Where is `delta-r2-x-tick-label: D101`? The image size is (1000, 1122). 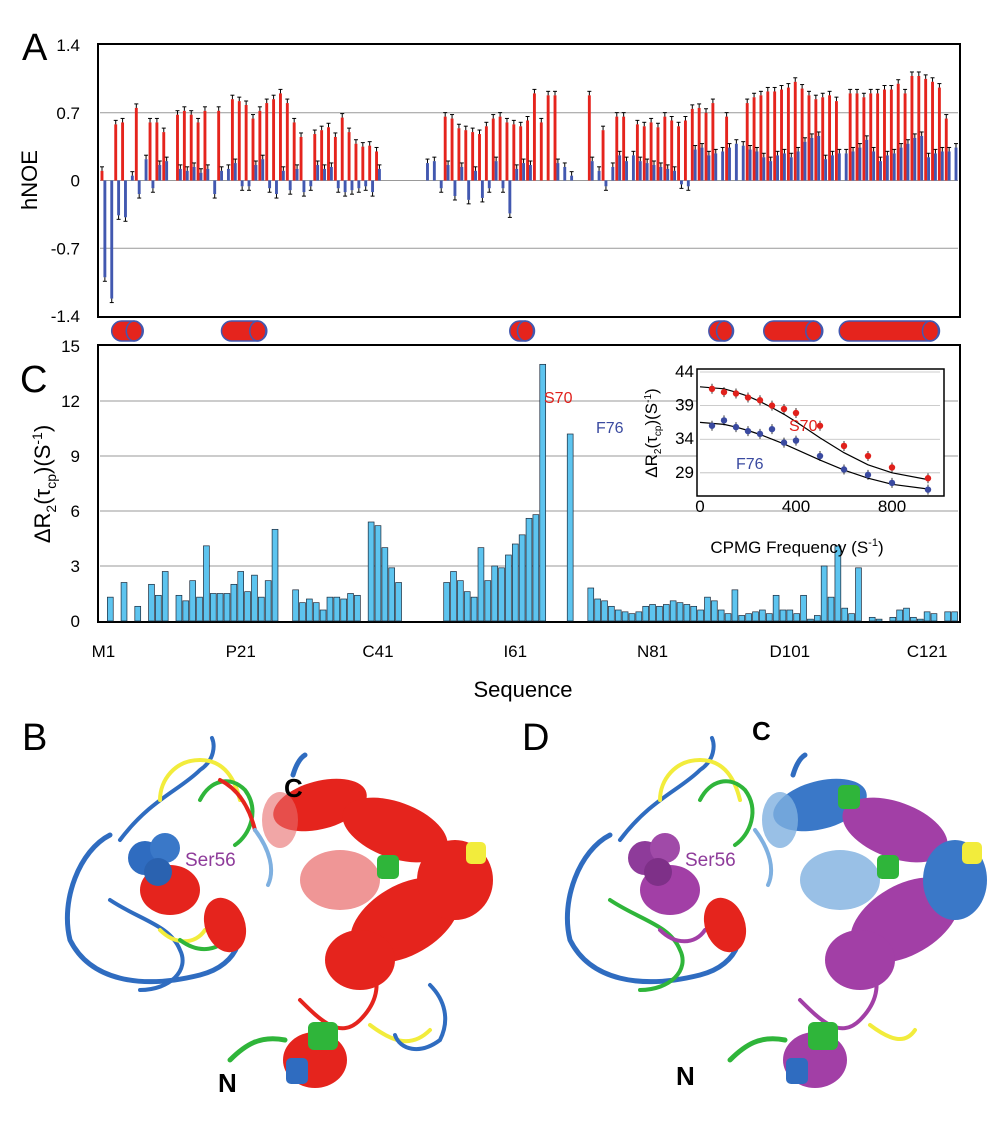
delta-r2-x-tick-label: D101 is located at coordinates (790, 651).